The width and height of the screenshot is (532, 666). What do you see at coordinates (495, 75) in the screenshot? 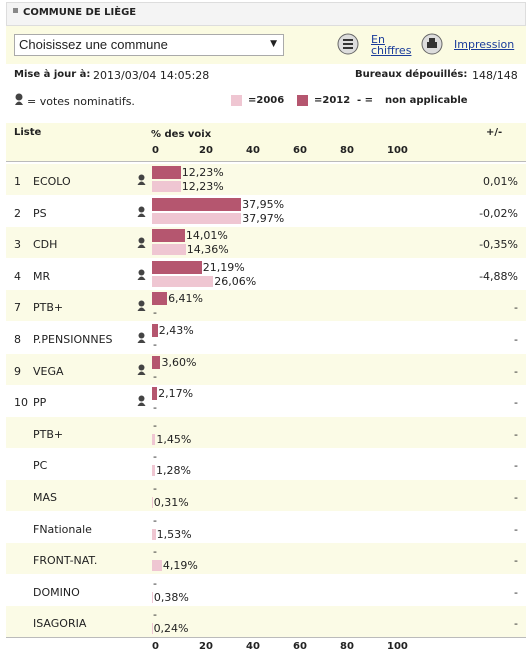
I see `bureaux-value: 148/148` at bounding box center [495, 75].